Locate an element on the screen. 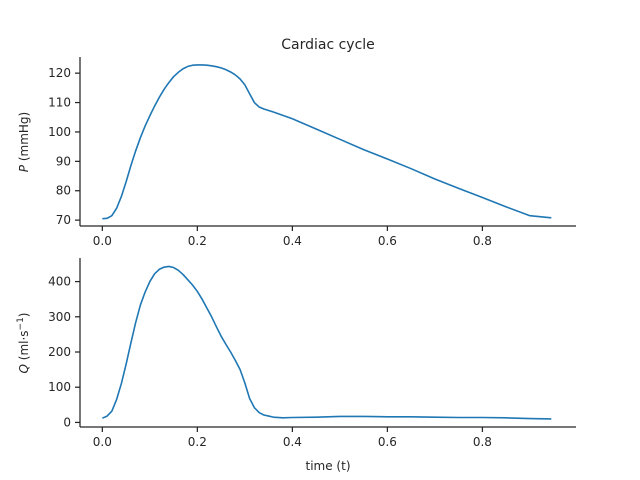 The height and width of the screenshot is (480, 640). pressure-y-ticks: 70 80 90 100 110 120 is located at coordinates (64, 146).